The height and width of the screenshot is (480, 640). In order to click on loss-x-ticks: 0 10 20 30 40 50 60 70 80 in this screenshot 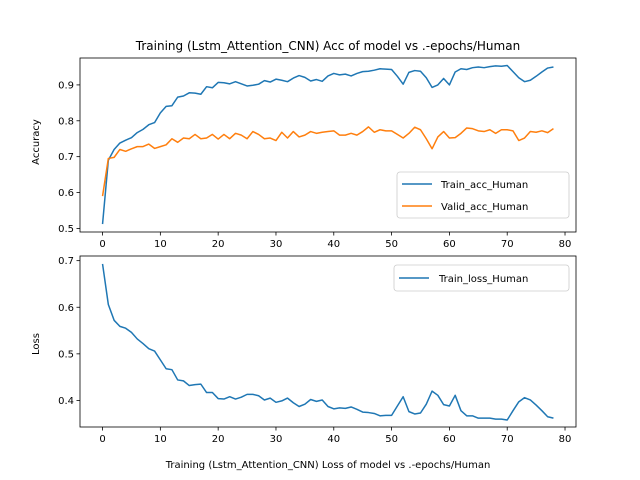, I will do `click(335, 436)`.